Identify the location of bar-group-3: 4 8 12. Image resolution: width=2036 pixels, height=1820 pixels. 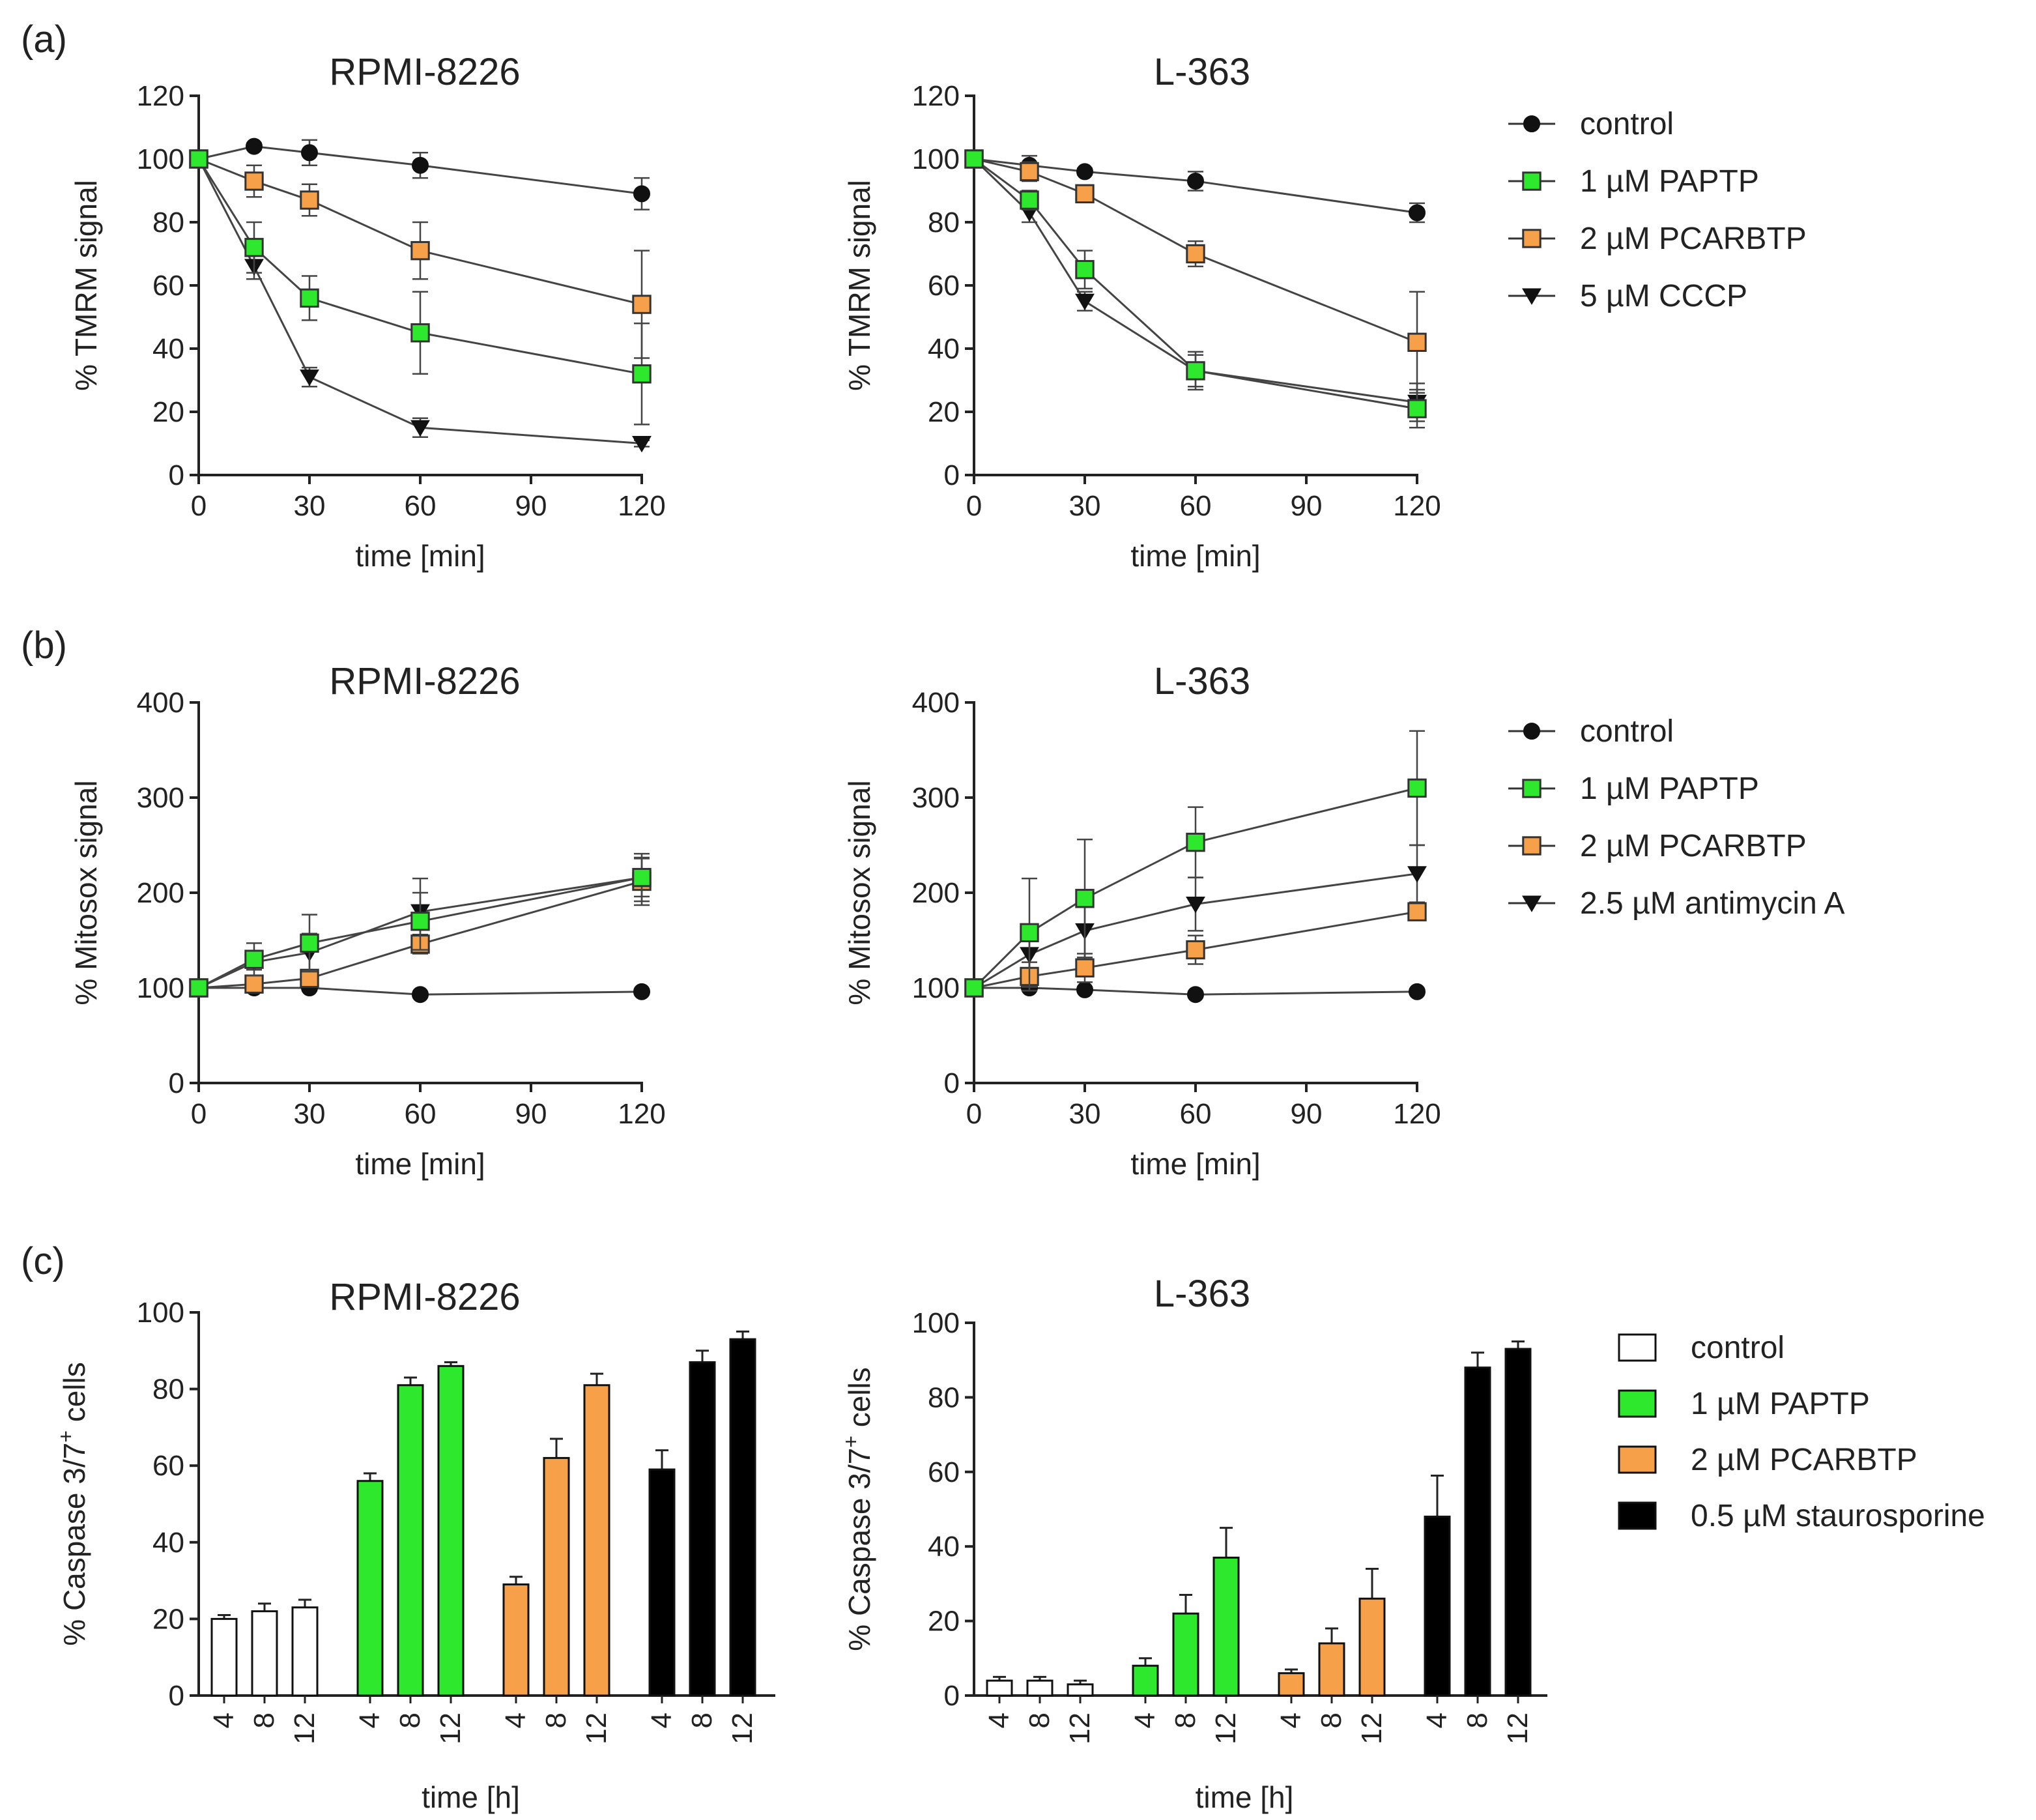
(1477, 1542).